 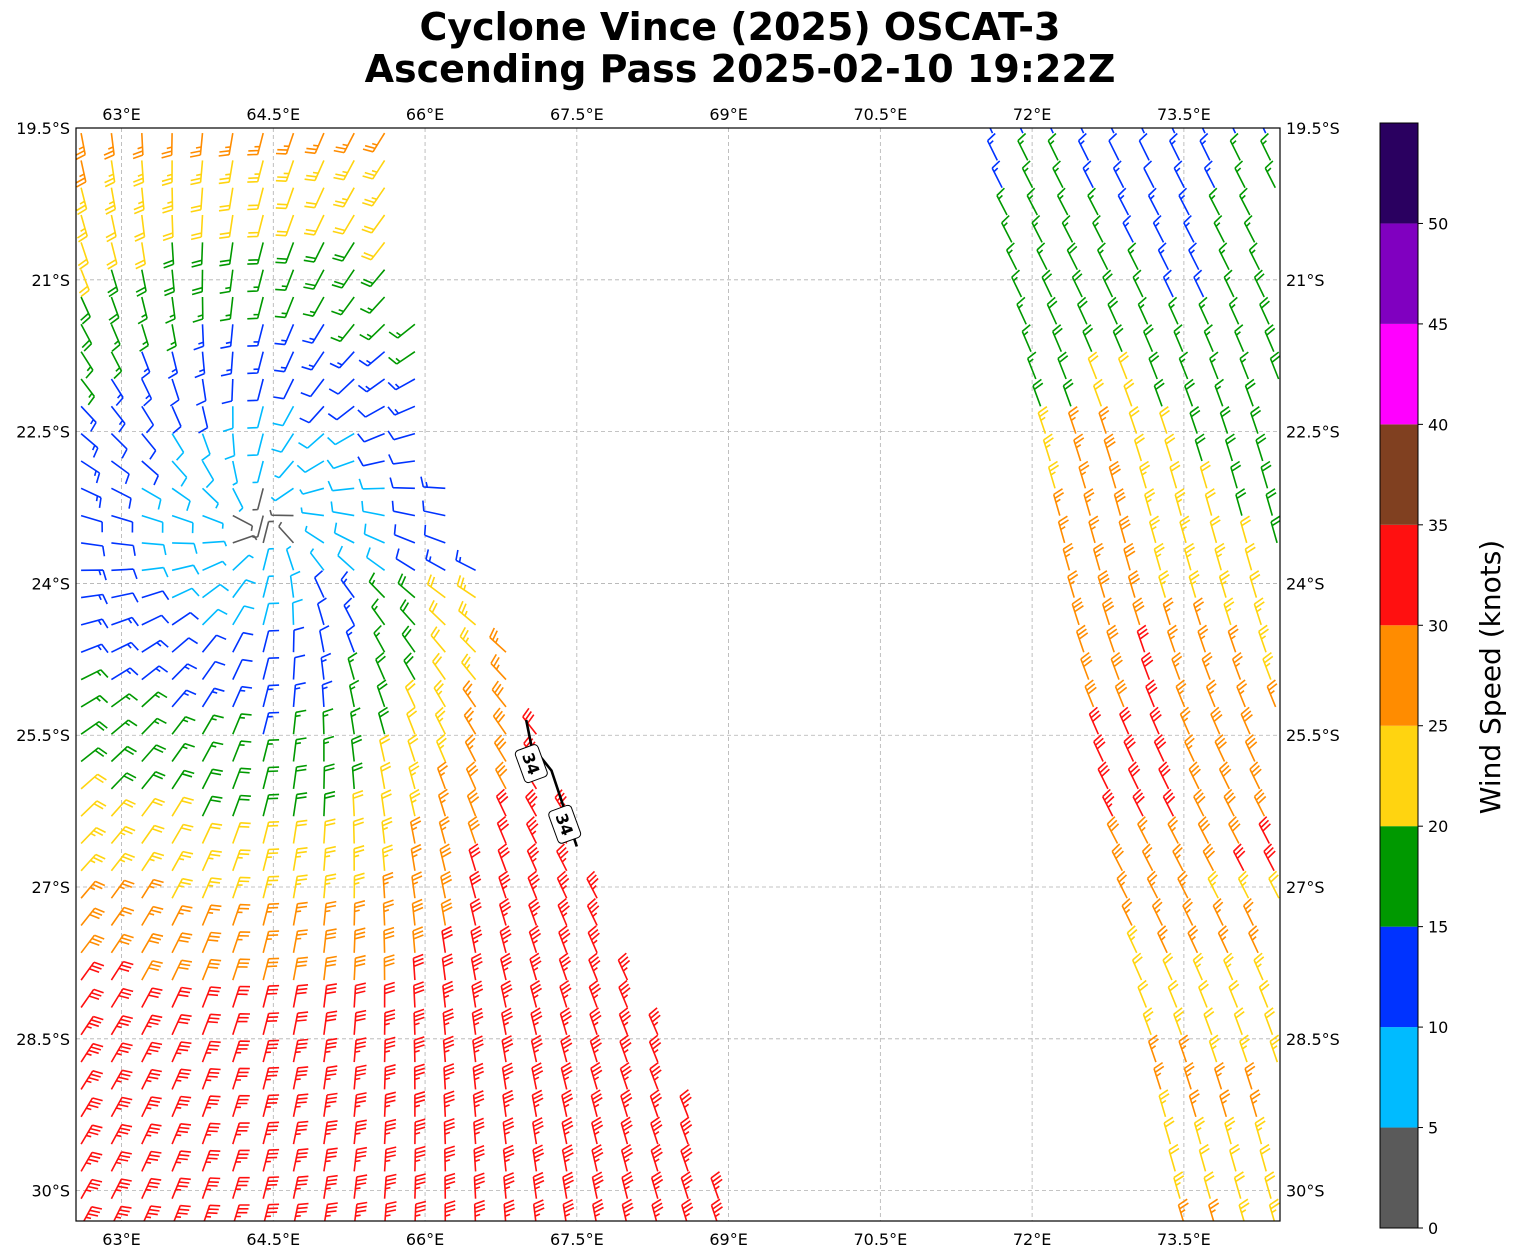 What do you see at coordinates (121, 114) in the screenshot?
I see `lon-tick-label-top: 63°E` at bounding box center [121, 114].